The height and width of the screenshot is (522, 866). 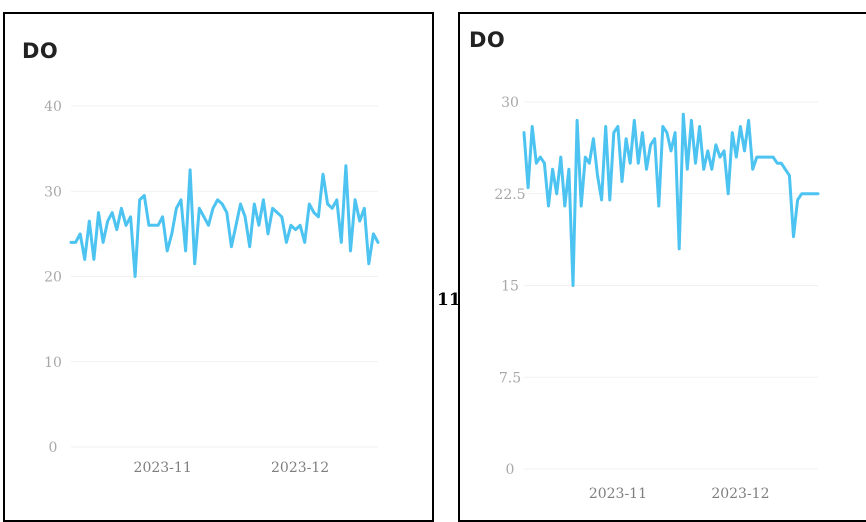 What do you see at coordinates (510, 378) in the screenshot?
I see `y-tick-label-right: 7.5` at bounding box center [510, 378].